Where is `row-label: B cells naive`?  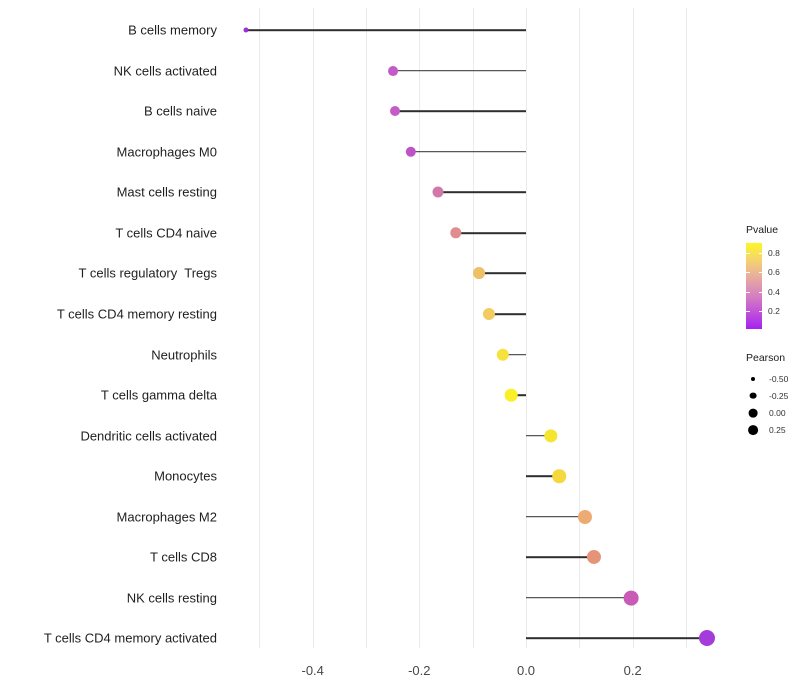 row-label: B cells naive is located at coordinates (180, 111).